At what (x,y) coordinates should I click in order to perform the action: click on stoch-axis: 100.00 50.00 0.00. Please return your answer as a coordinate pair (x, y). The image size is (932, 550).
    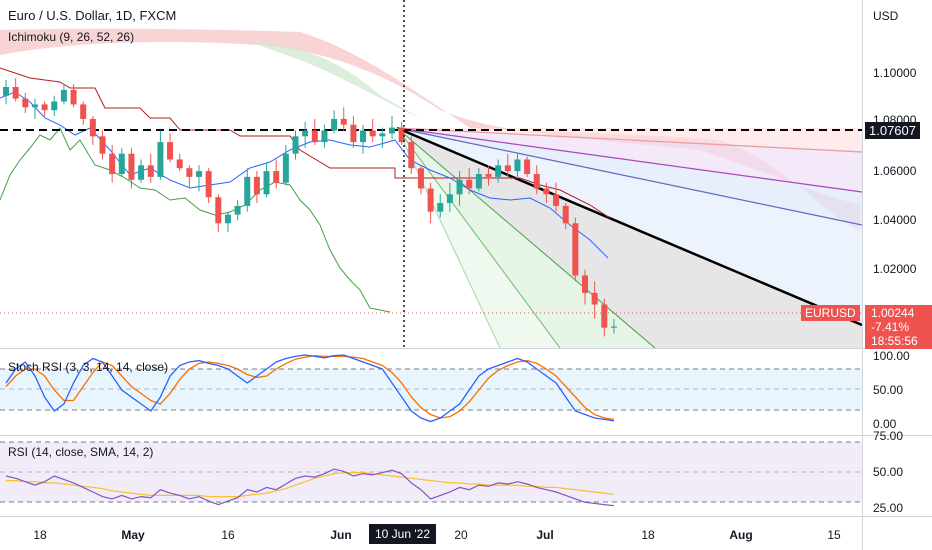
    Looking at the image, I should click on (891, 390).